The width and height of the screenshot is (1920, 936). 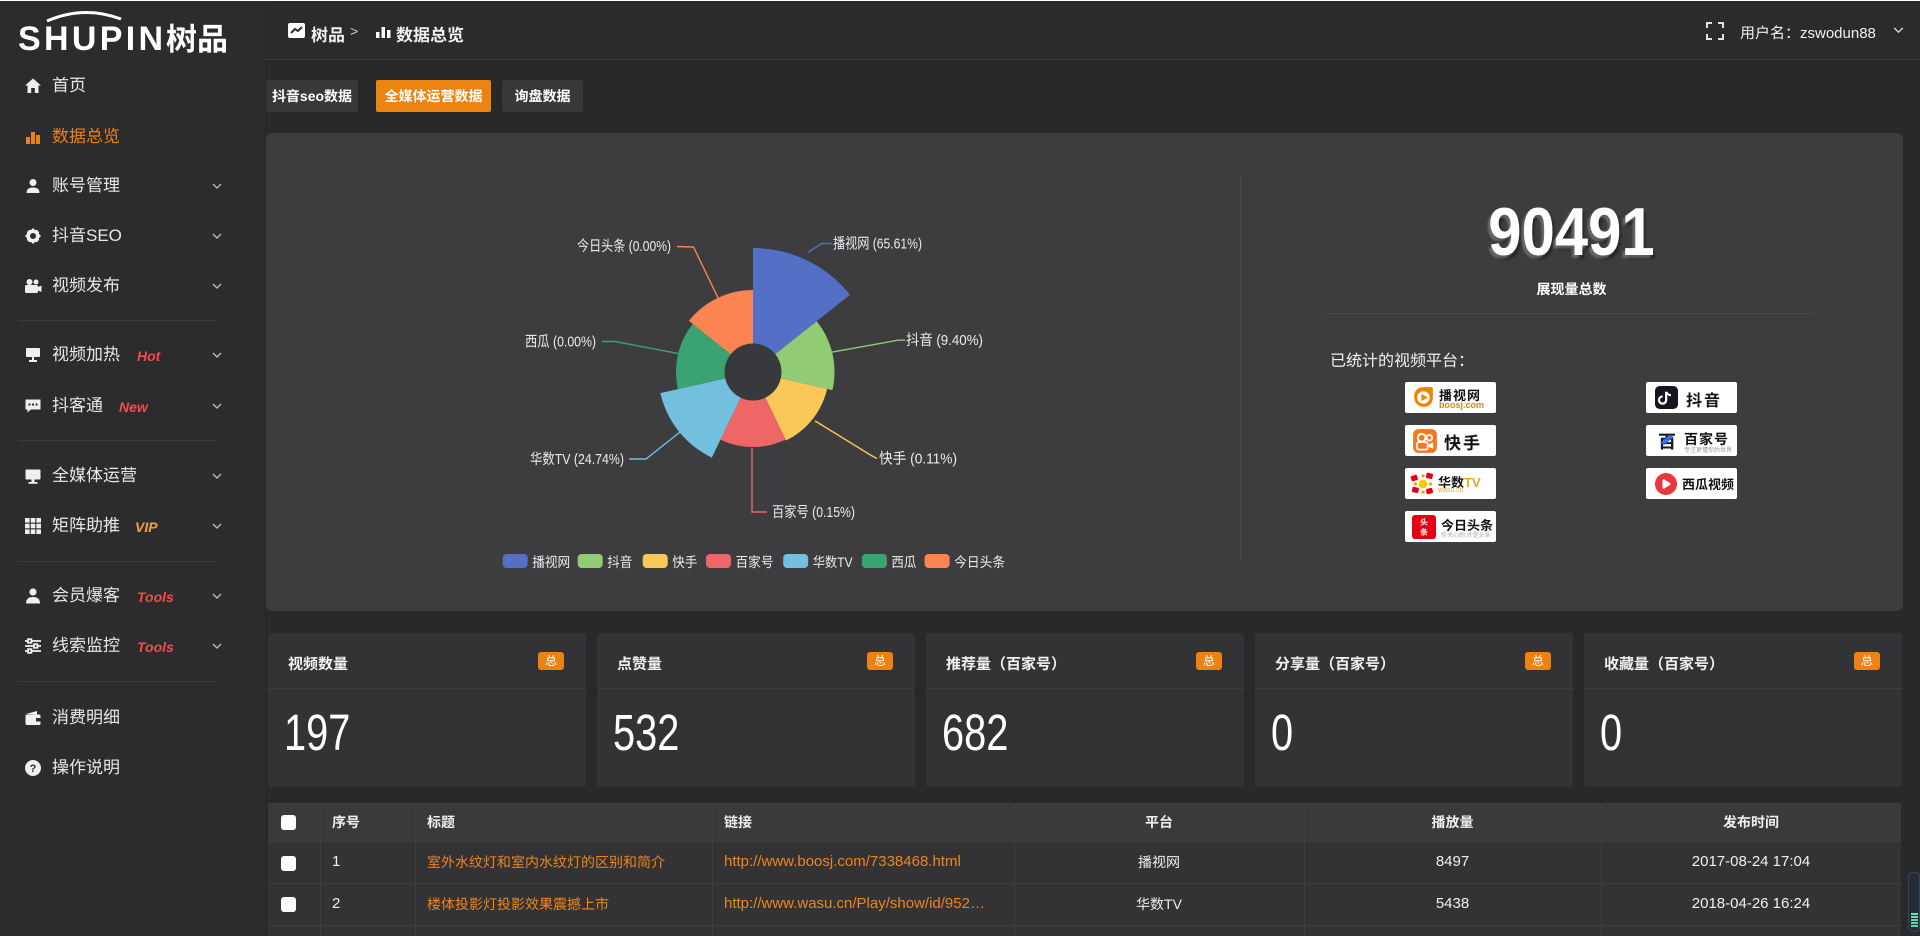 What do you see at coordinates (944, 340) in the screenshot?
I see `svg-text: 抖音 (9.40%)` at bounding box center [944, 340].